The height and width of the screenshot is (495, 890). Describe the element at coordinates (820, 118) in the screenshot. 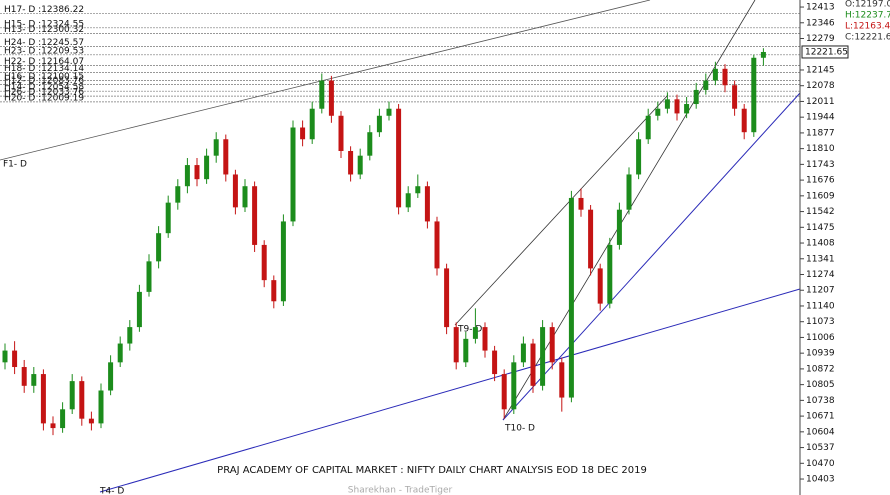

I see `y-tick-label: 11944` at that location.